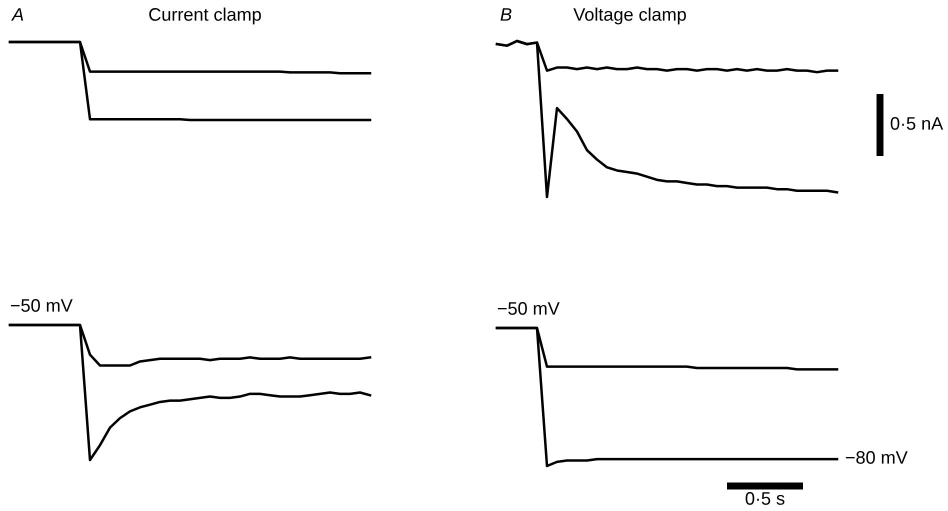 The width and height of the screenshot is (948, 511). Describe the element at coordinates (506, 14) in the screenshot. I see `text: B` at that location.